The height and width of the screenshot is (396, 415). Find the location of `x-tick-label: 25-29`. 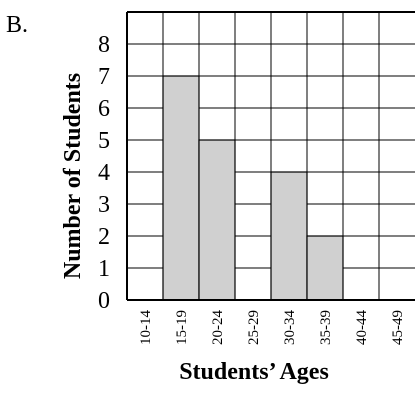

x-tick-label: 25-29 is located at coordinates (254, 327).